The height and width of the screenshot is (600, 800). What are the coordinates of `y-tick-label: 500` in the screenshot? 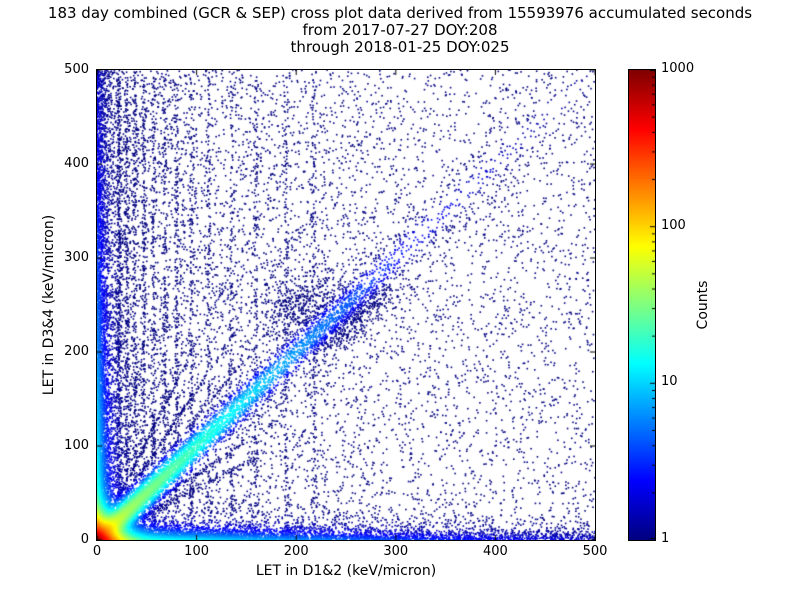 It's located at (76, 69).